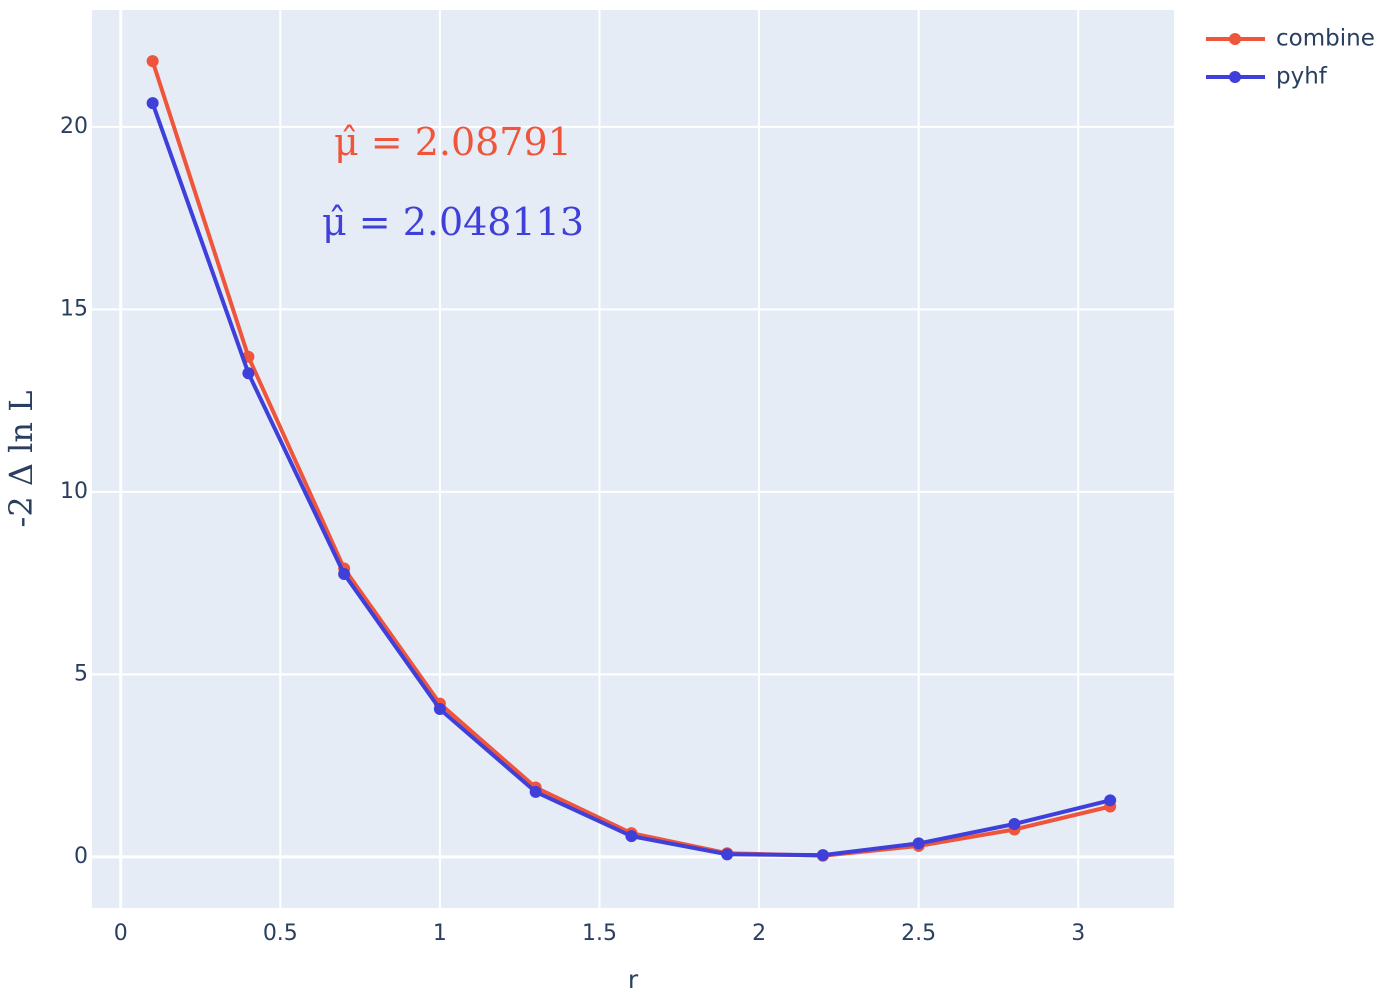 Image resolution: width=1400 pixels, height=1000 pixels. What do you see at coordinates (121, 933) in the screenshot?
I see `x-tick-label: 0` at bounding box center [121, 933].